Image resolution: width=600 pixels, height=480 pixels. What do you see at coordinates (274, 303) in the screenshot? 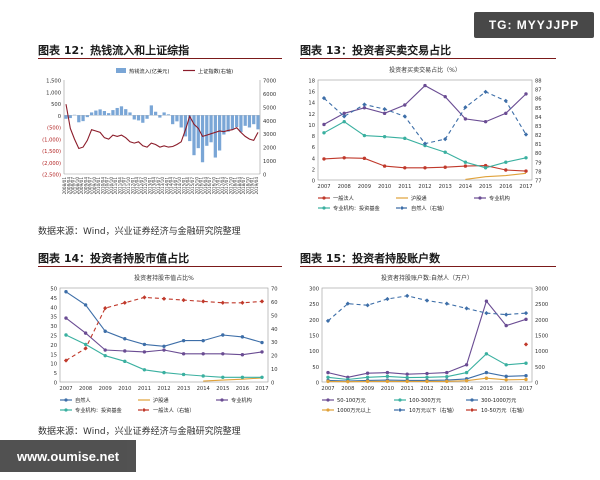
I see `fig14-yright-tick: 60` at bounding box center [274, 303].